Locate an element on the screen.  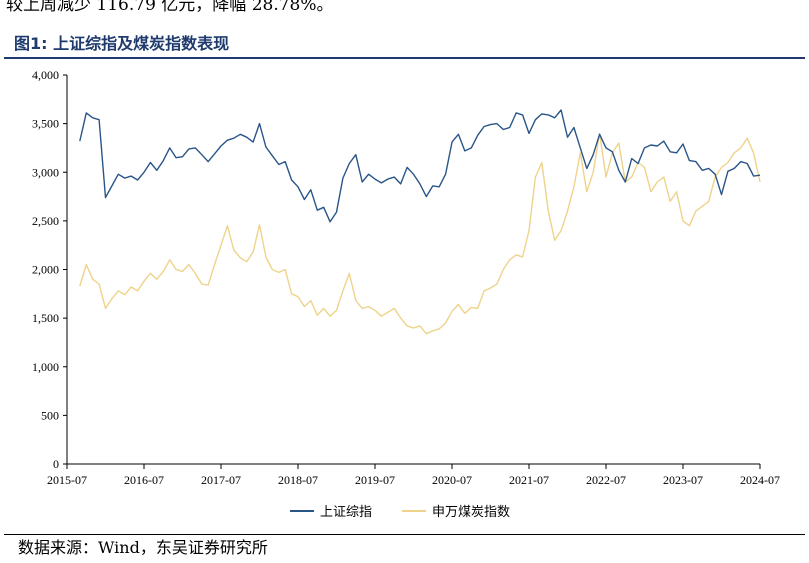
y-axis-ticks: 0 500 1,000 1,500 2,000 2,500 3,000 3,500 4,000 is located at coordinates (49, 269).